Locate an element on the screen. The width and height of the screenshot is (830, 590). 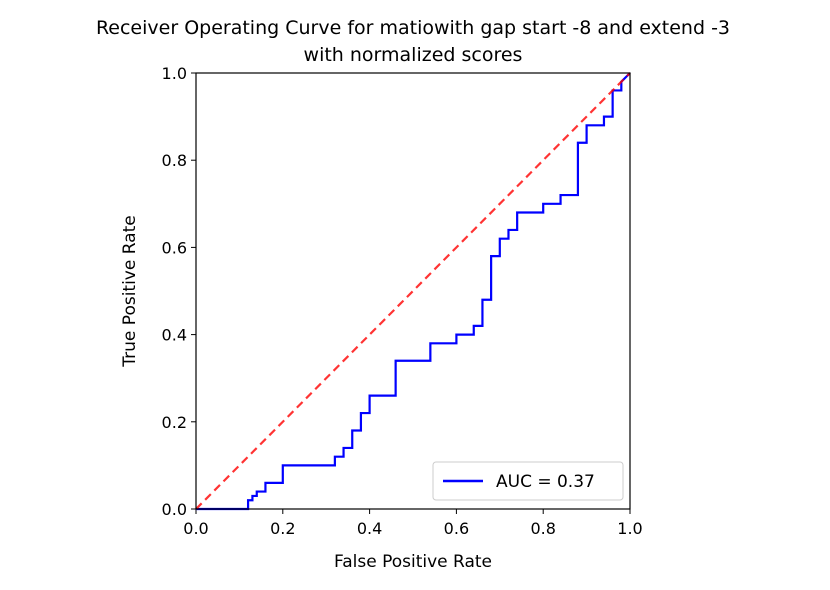
y-tick-label: 0.0 is located at coordinates (174, 509).